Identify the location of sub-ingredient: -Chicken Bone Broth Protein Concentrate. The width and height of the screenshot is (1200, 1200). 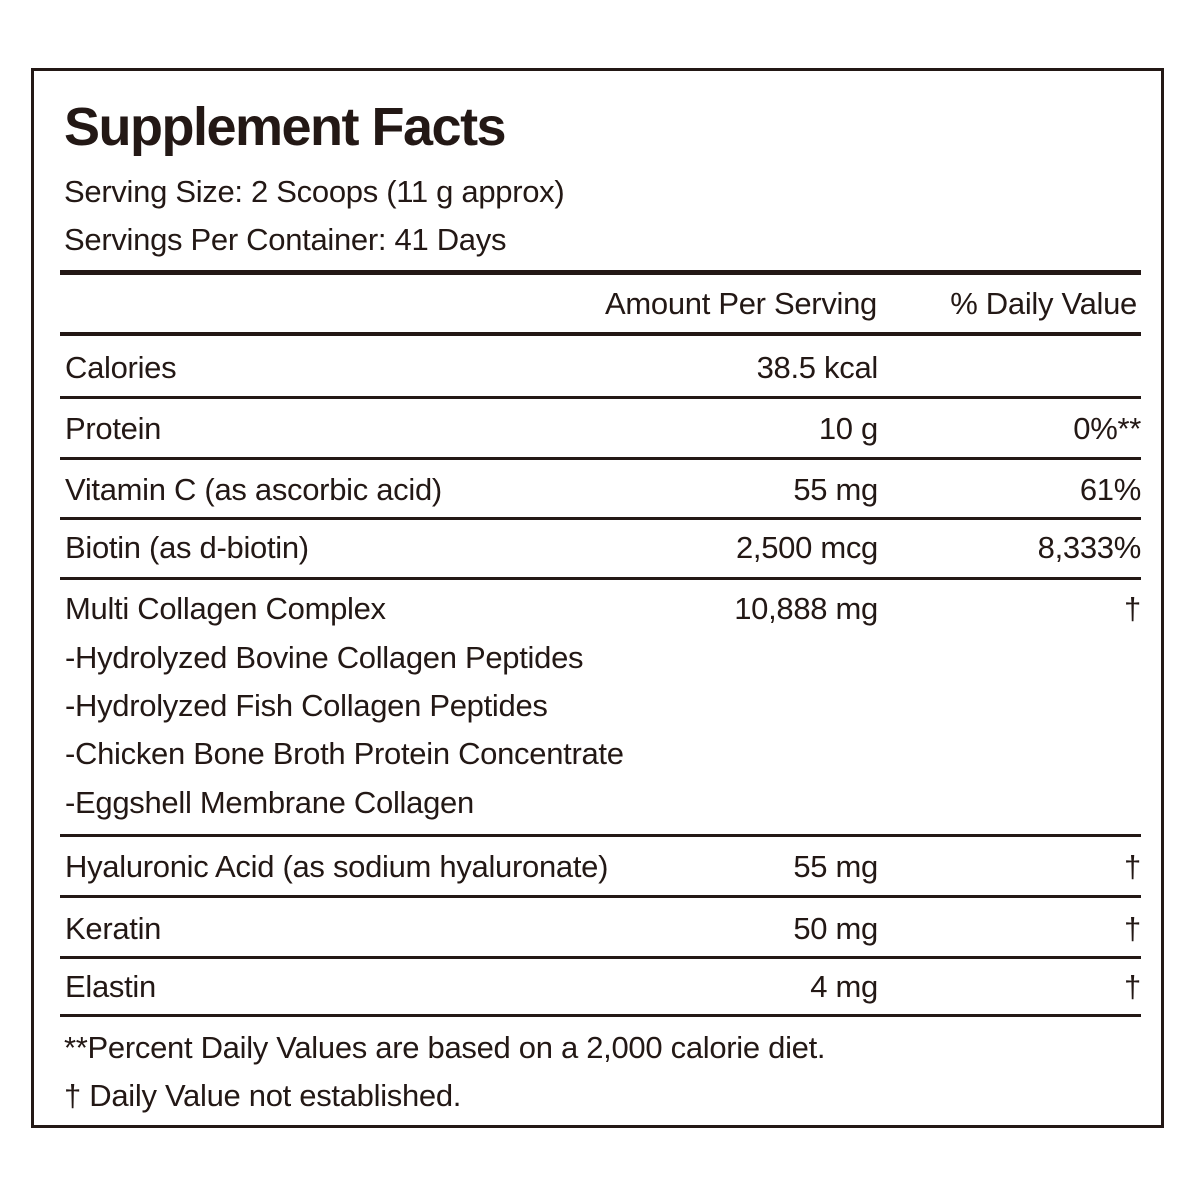
(344, 753).